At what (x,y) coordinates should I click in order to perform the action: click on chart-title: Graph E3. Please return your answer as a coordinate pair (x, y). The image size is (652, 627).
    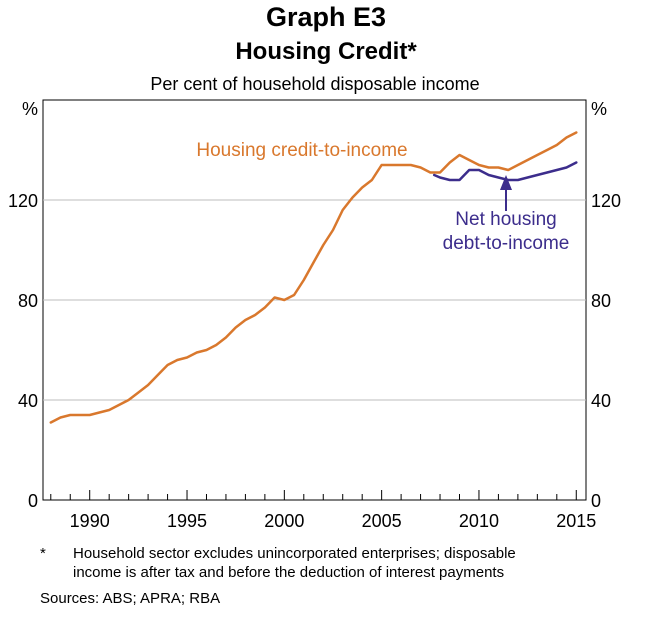
    Looking at the image, I should click on (326, 17).